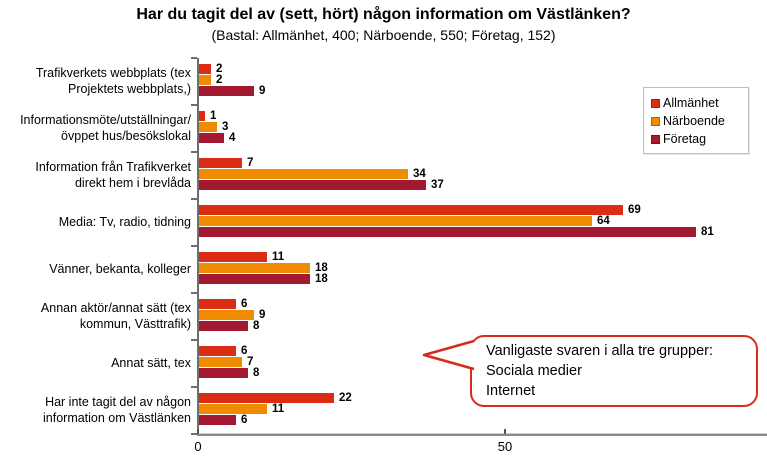 The width and height of the screenshot is (767, 459). What do you see at coordinates (603, 220) in the screenshot?
I see `bar-value-label: 64` at bounding box center [603, 220].